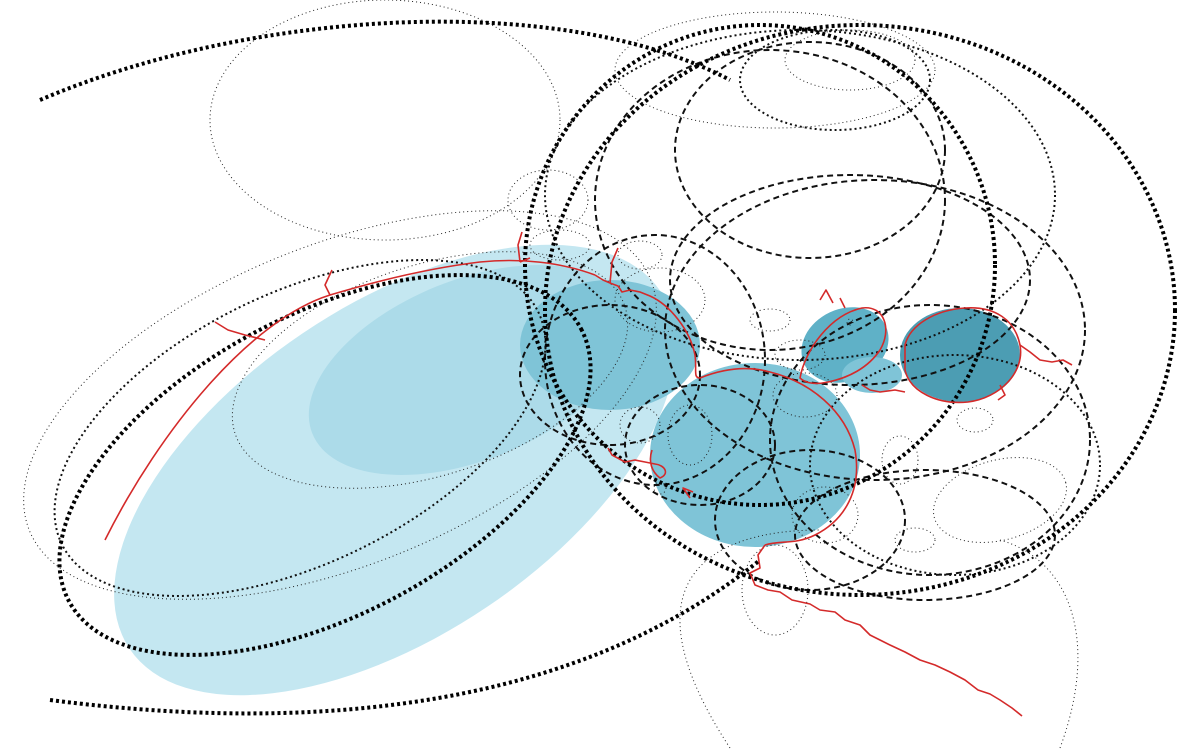 The width and height of the screenshot is (1178, 754). What do you see at coordinates (886, 630) in the screenshot?
I see `red-boundary-lower` at bounding box center [886, 630].